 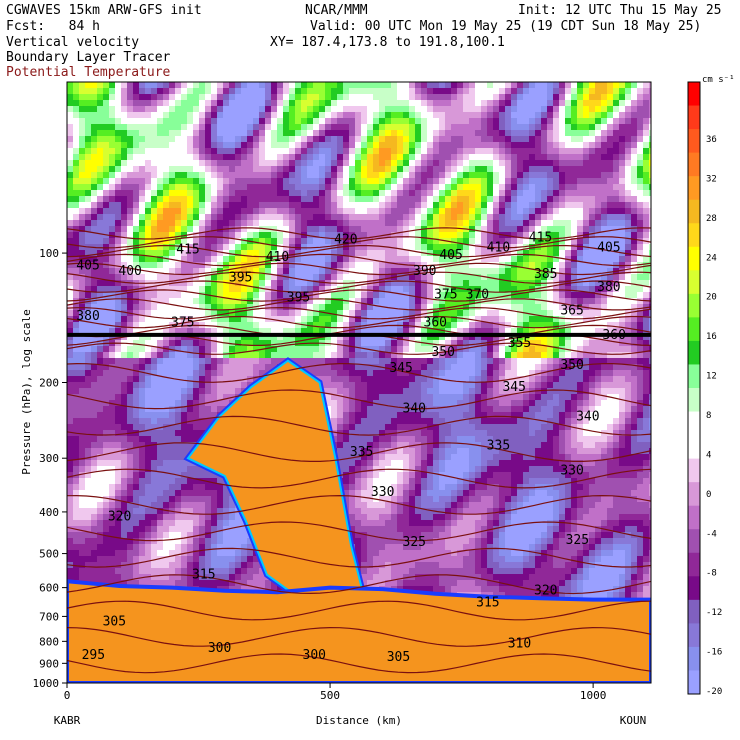 What do you see at coordinates (477, 295) in the screenshot?
I see `theta-label: 370` at bounding box center [477, 295].